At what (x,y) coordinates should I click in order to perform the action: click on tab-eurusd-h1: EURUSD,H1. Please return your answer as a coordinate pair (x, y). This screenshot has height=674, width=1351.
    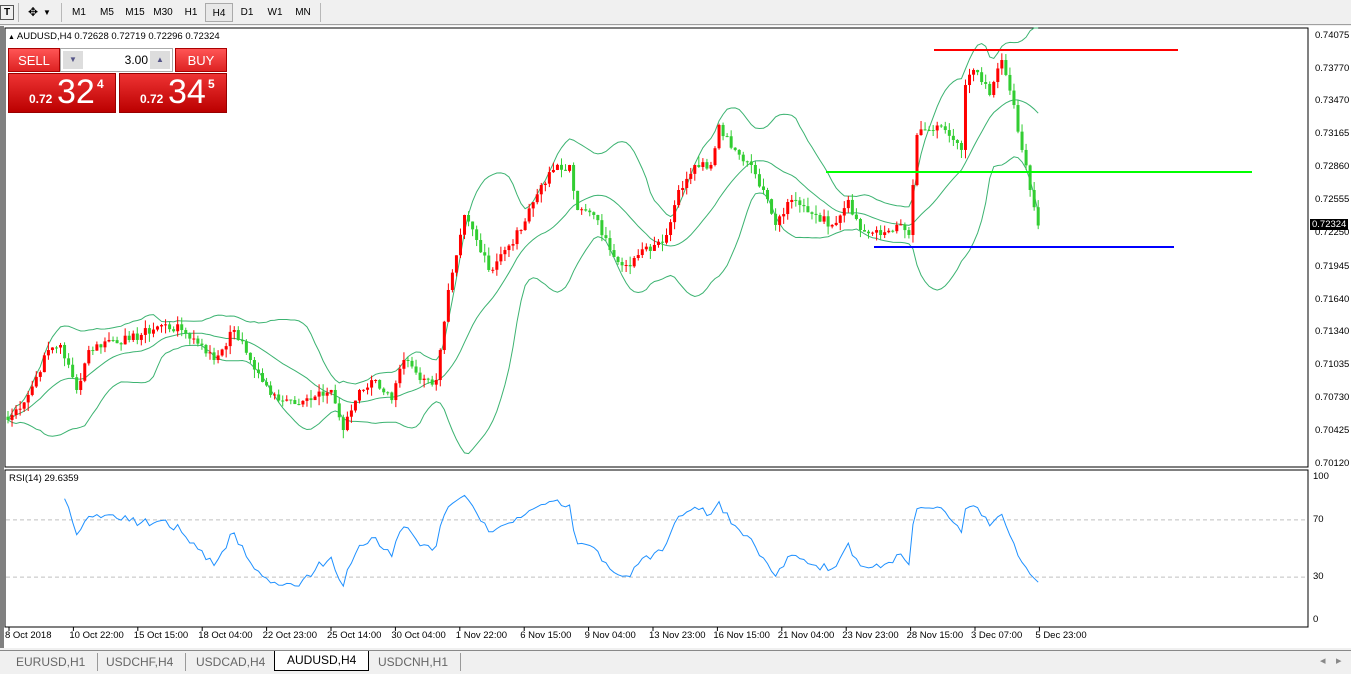
    Looking at the image, I should click on (51, 662).